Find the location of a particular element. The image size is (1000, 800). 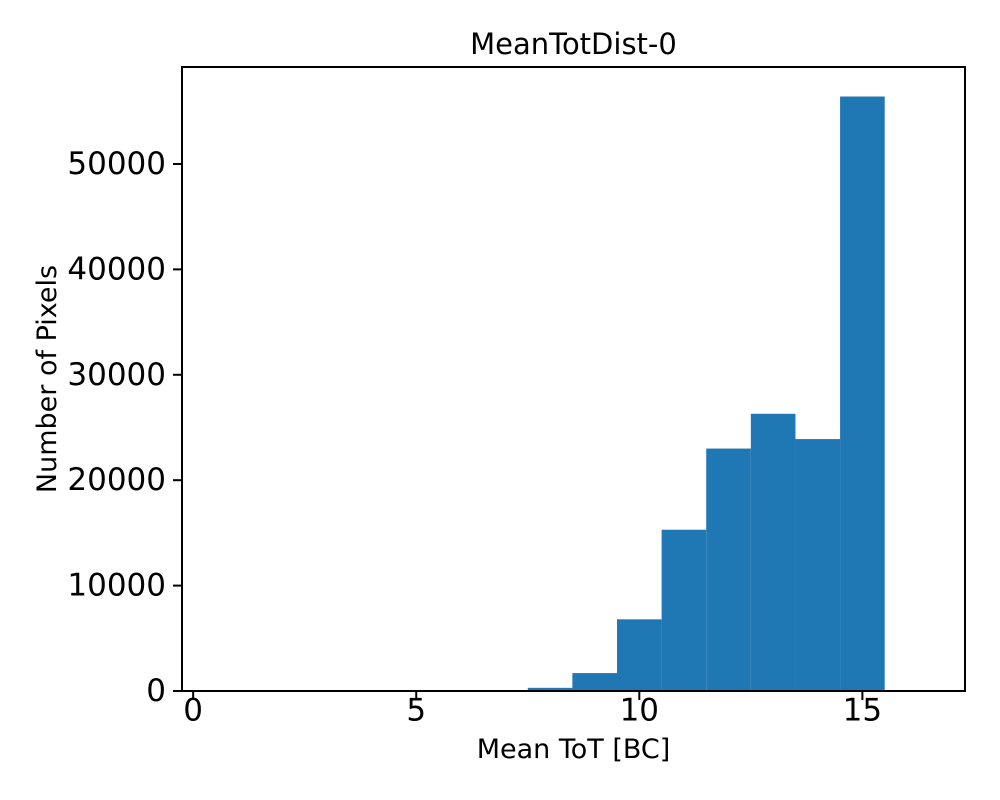

x-tick-label: 5 is located at coordinates (416, 710).